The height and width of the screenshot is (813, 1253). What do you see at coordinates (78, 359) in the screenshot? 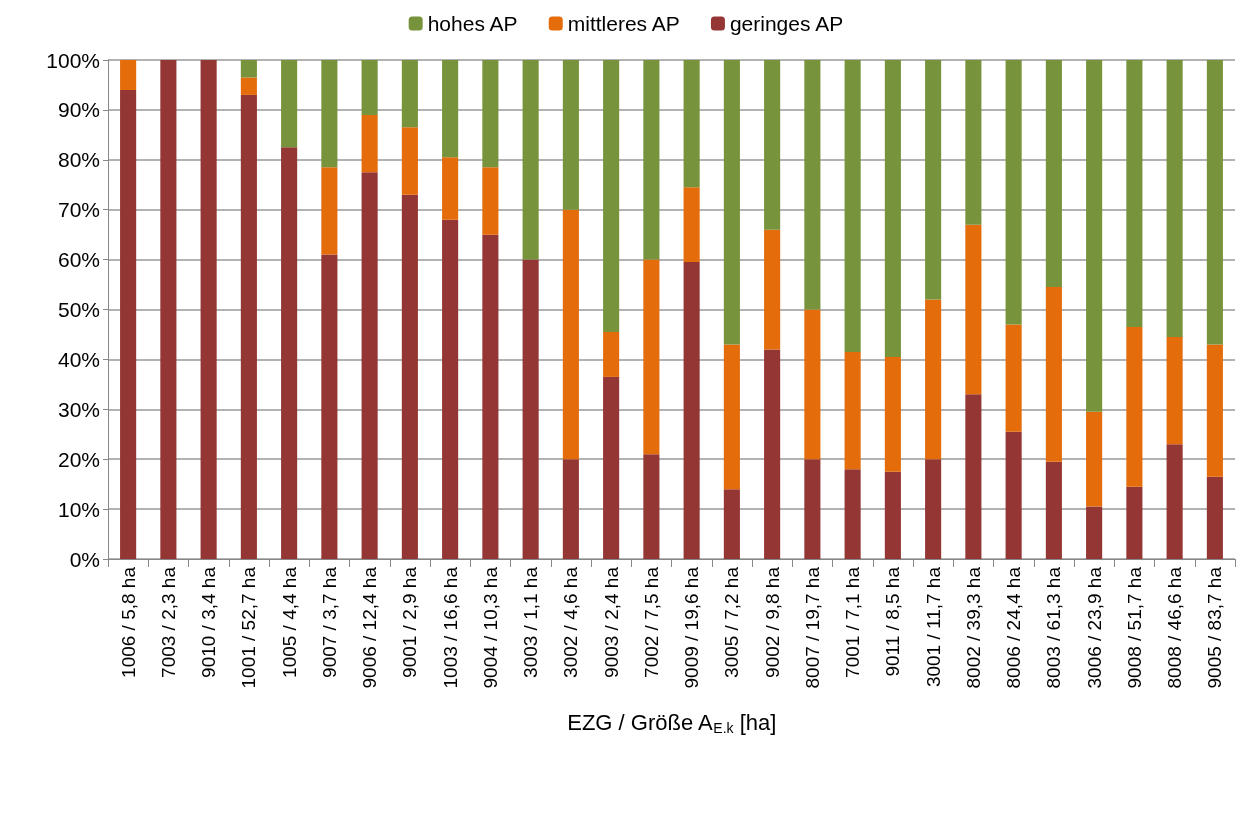
I see `y-tick-label: 40%` at bounding box center [78, 359].